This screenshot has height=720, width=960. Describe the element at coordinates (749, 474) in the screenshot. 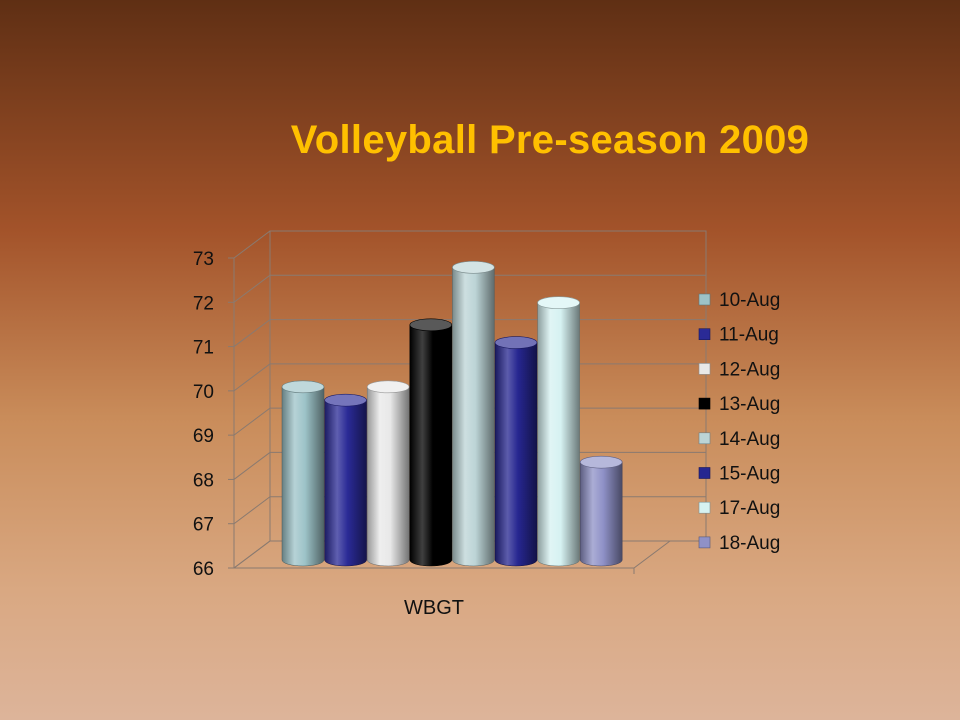

I see `legend-label: 15-Aug` at that location.